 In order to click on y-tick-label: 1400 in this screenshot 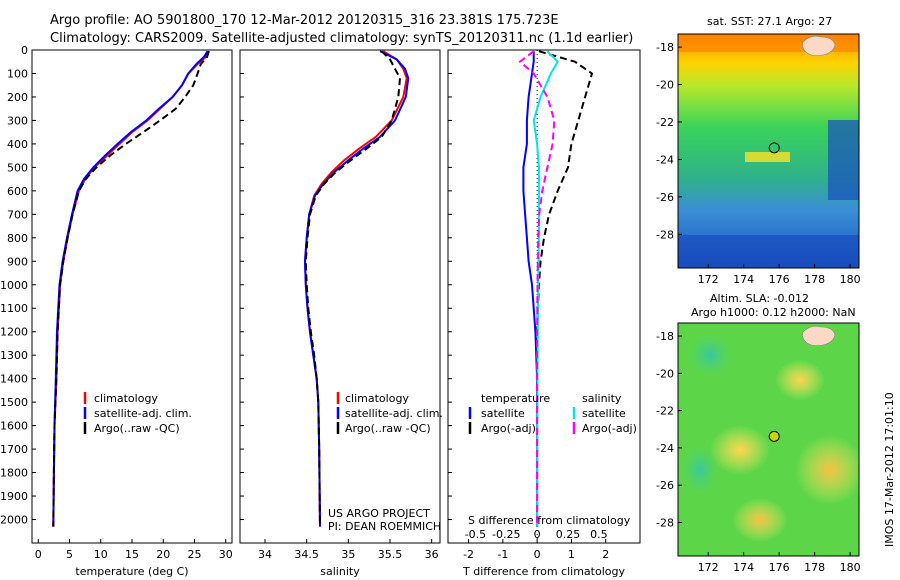, I will do `click(14, 379)`.